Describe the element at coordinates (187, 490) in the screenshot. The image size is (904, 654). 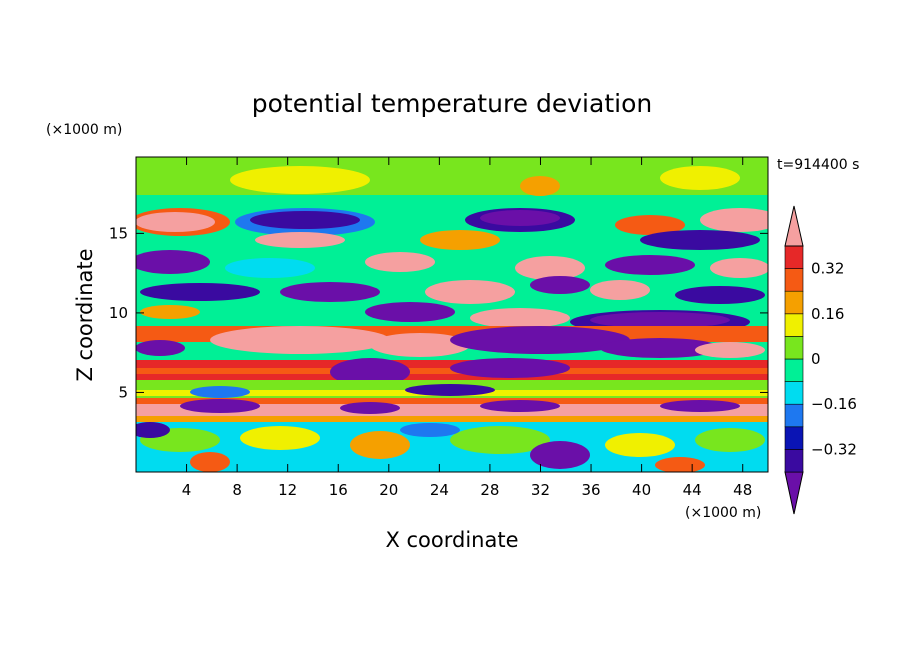
I see `x-tick-label: 4` at that location.